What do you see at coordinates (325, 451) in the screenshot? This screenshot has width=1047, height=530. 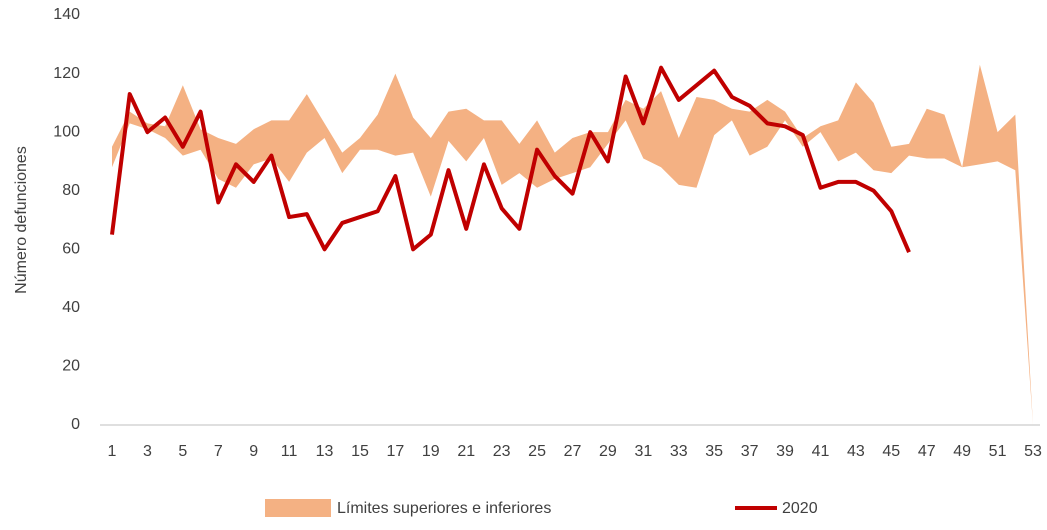 I see `x-tick-label: 13` at bounding box center [325, 451].